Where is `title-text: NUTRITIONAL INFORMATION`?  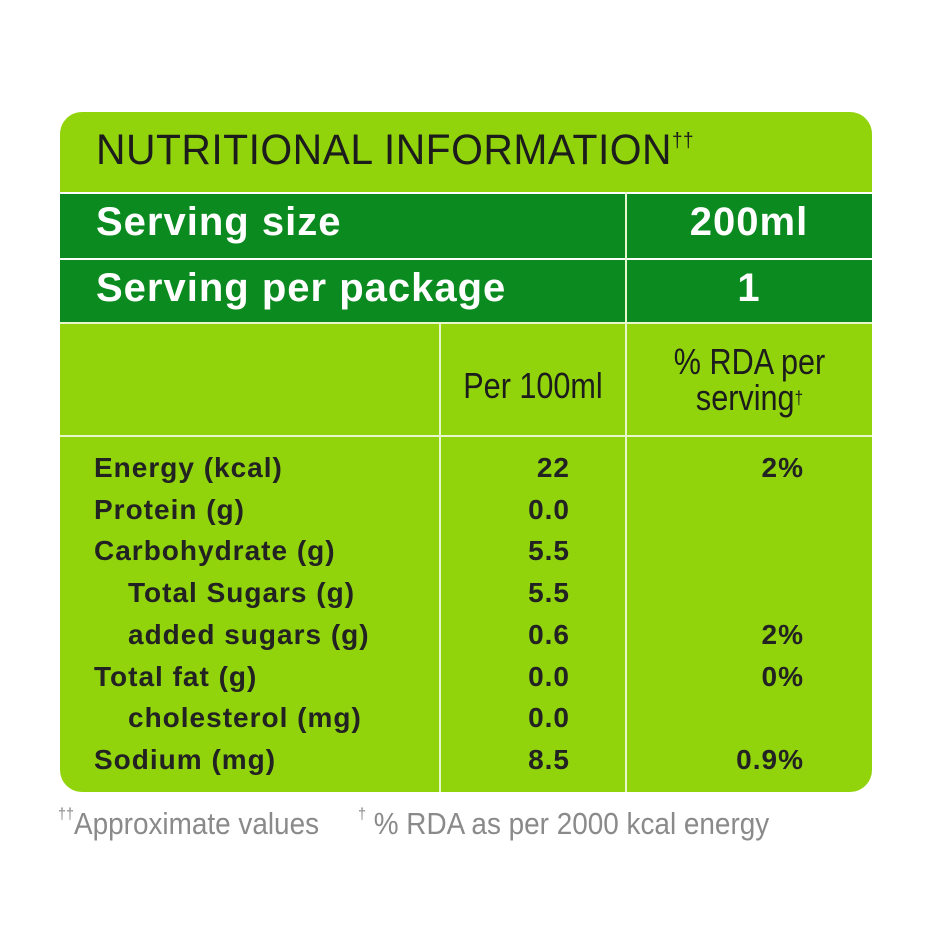
title-text: NUTRITIONAL INFORMATION is located at coordinates (384, 150).